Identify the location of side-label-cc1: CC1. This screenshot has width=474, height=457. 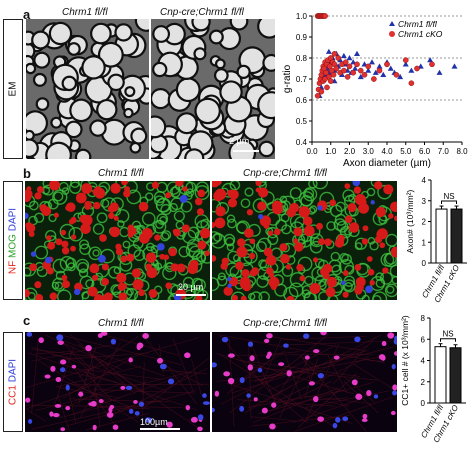
(13, 395).